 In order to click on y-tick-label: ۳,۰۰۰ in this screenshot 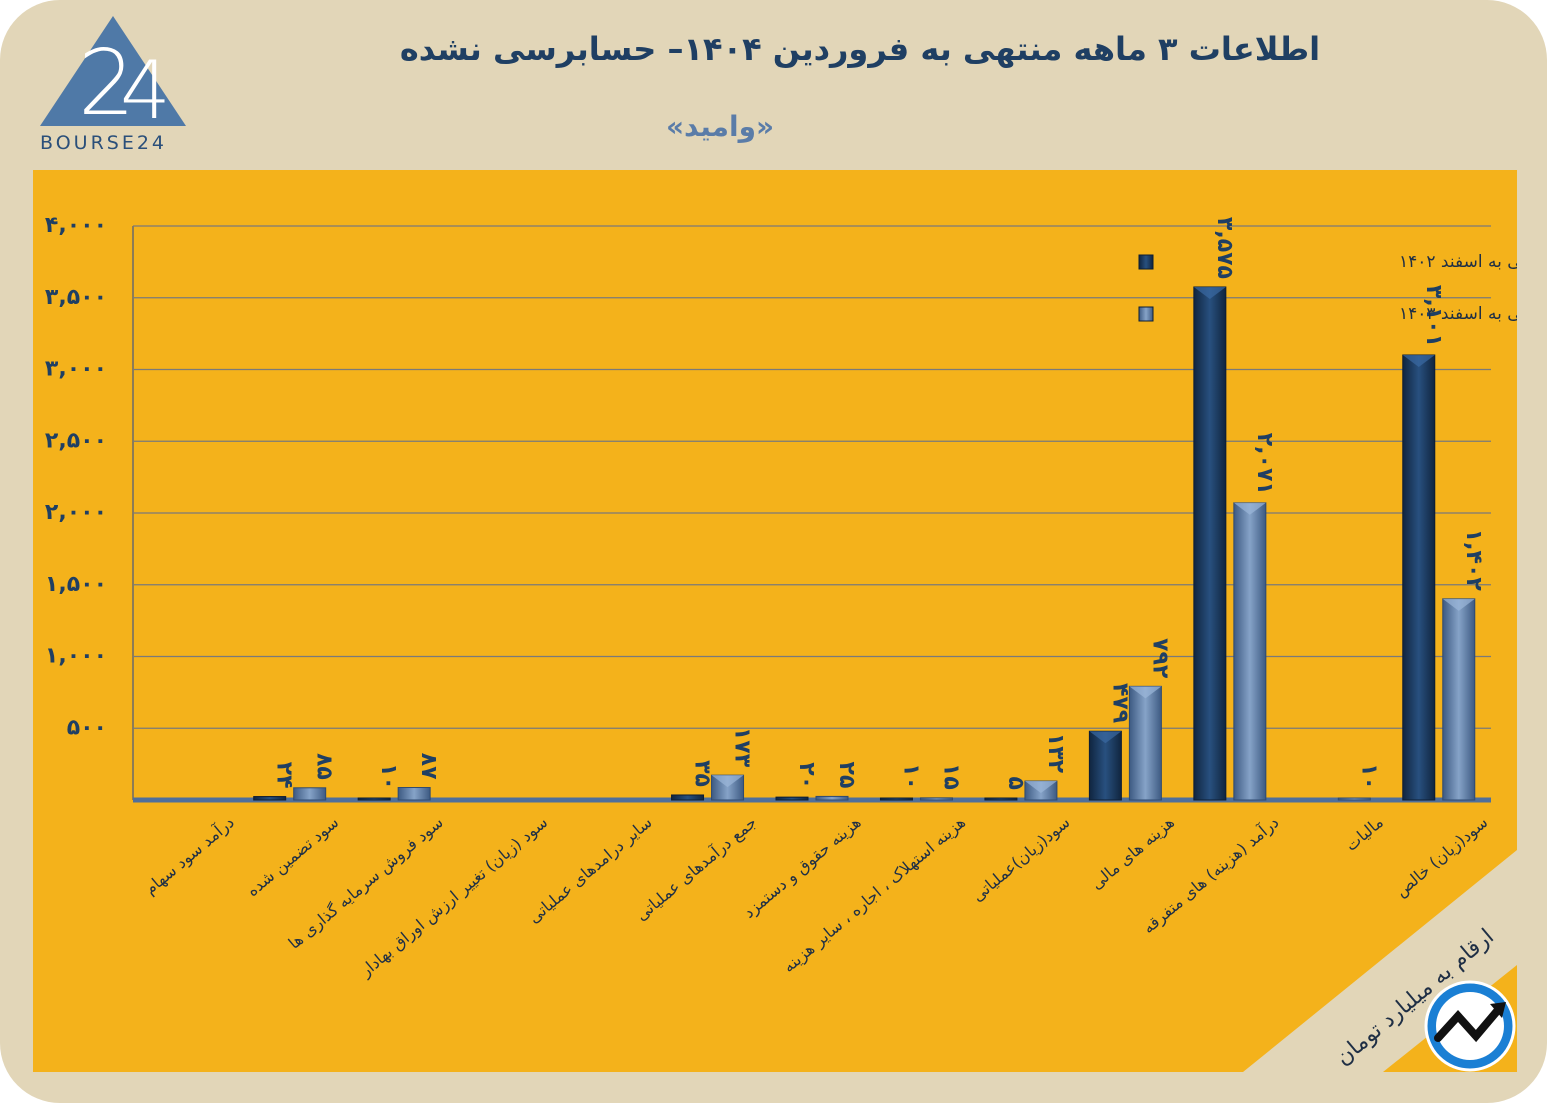, I will do `click(76, 369)`.